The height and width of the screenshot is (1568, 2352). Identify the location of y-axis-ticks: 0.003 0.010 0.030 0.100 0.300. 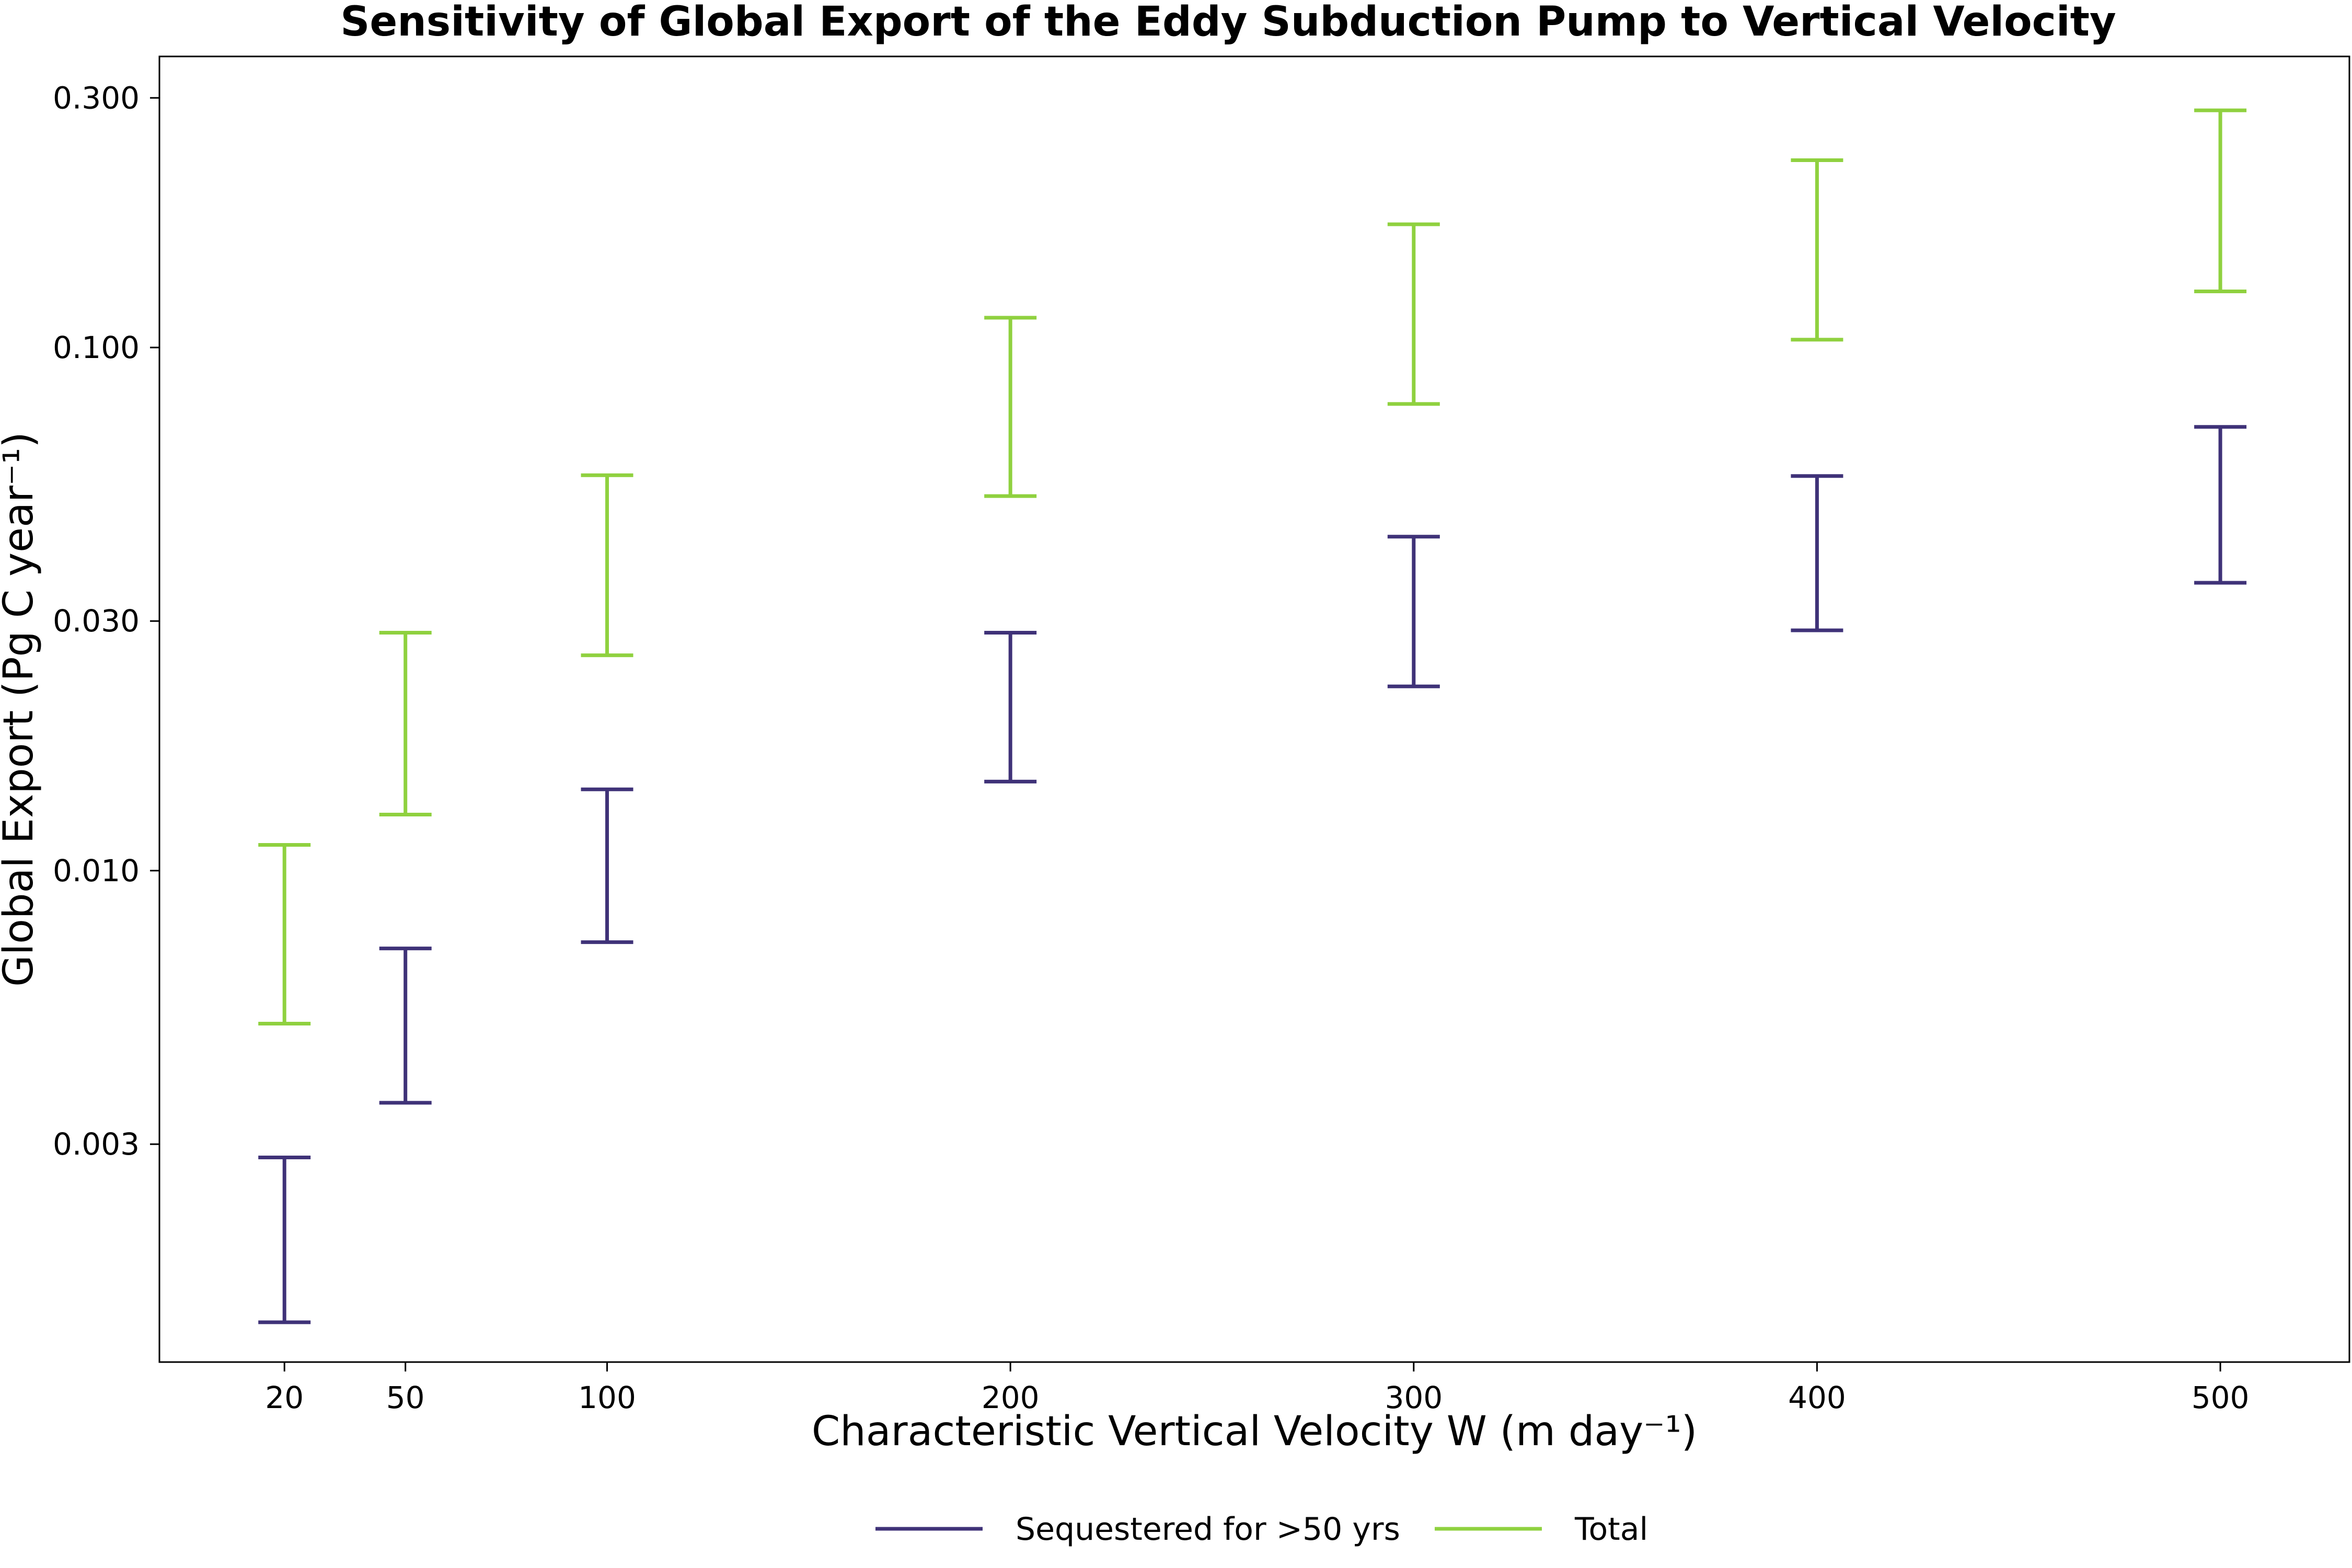
(106, 621).